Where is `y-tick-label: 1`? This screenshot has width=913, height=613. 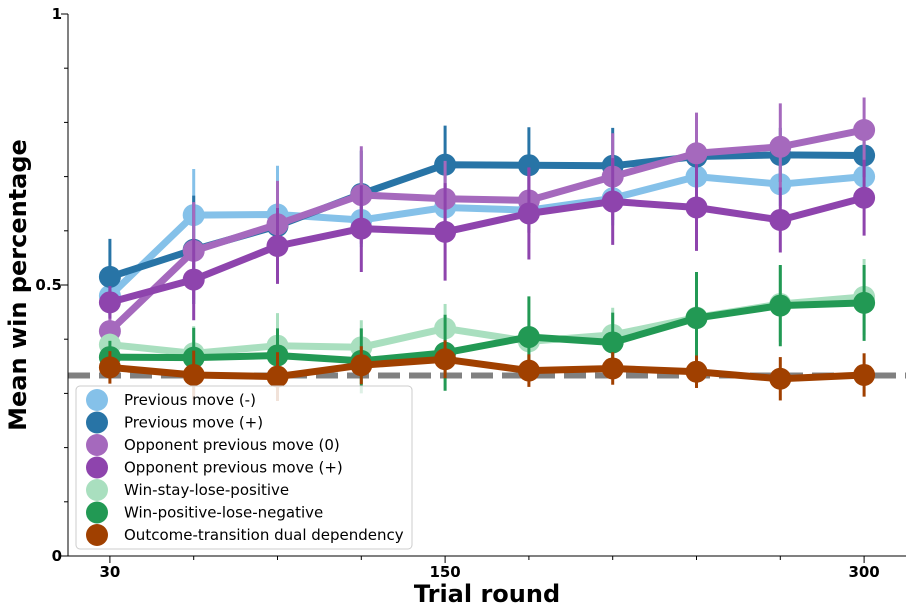 y-tick-label: 1 is located at coordinates (57, 14).